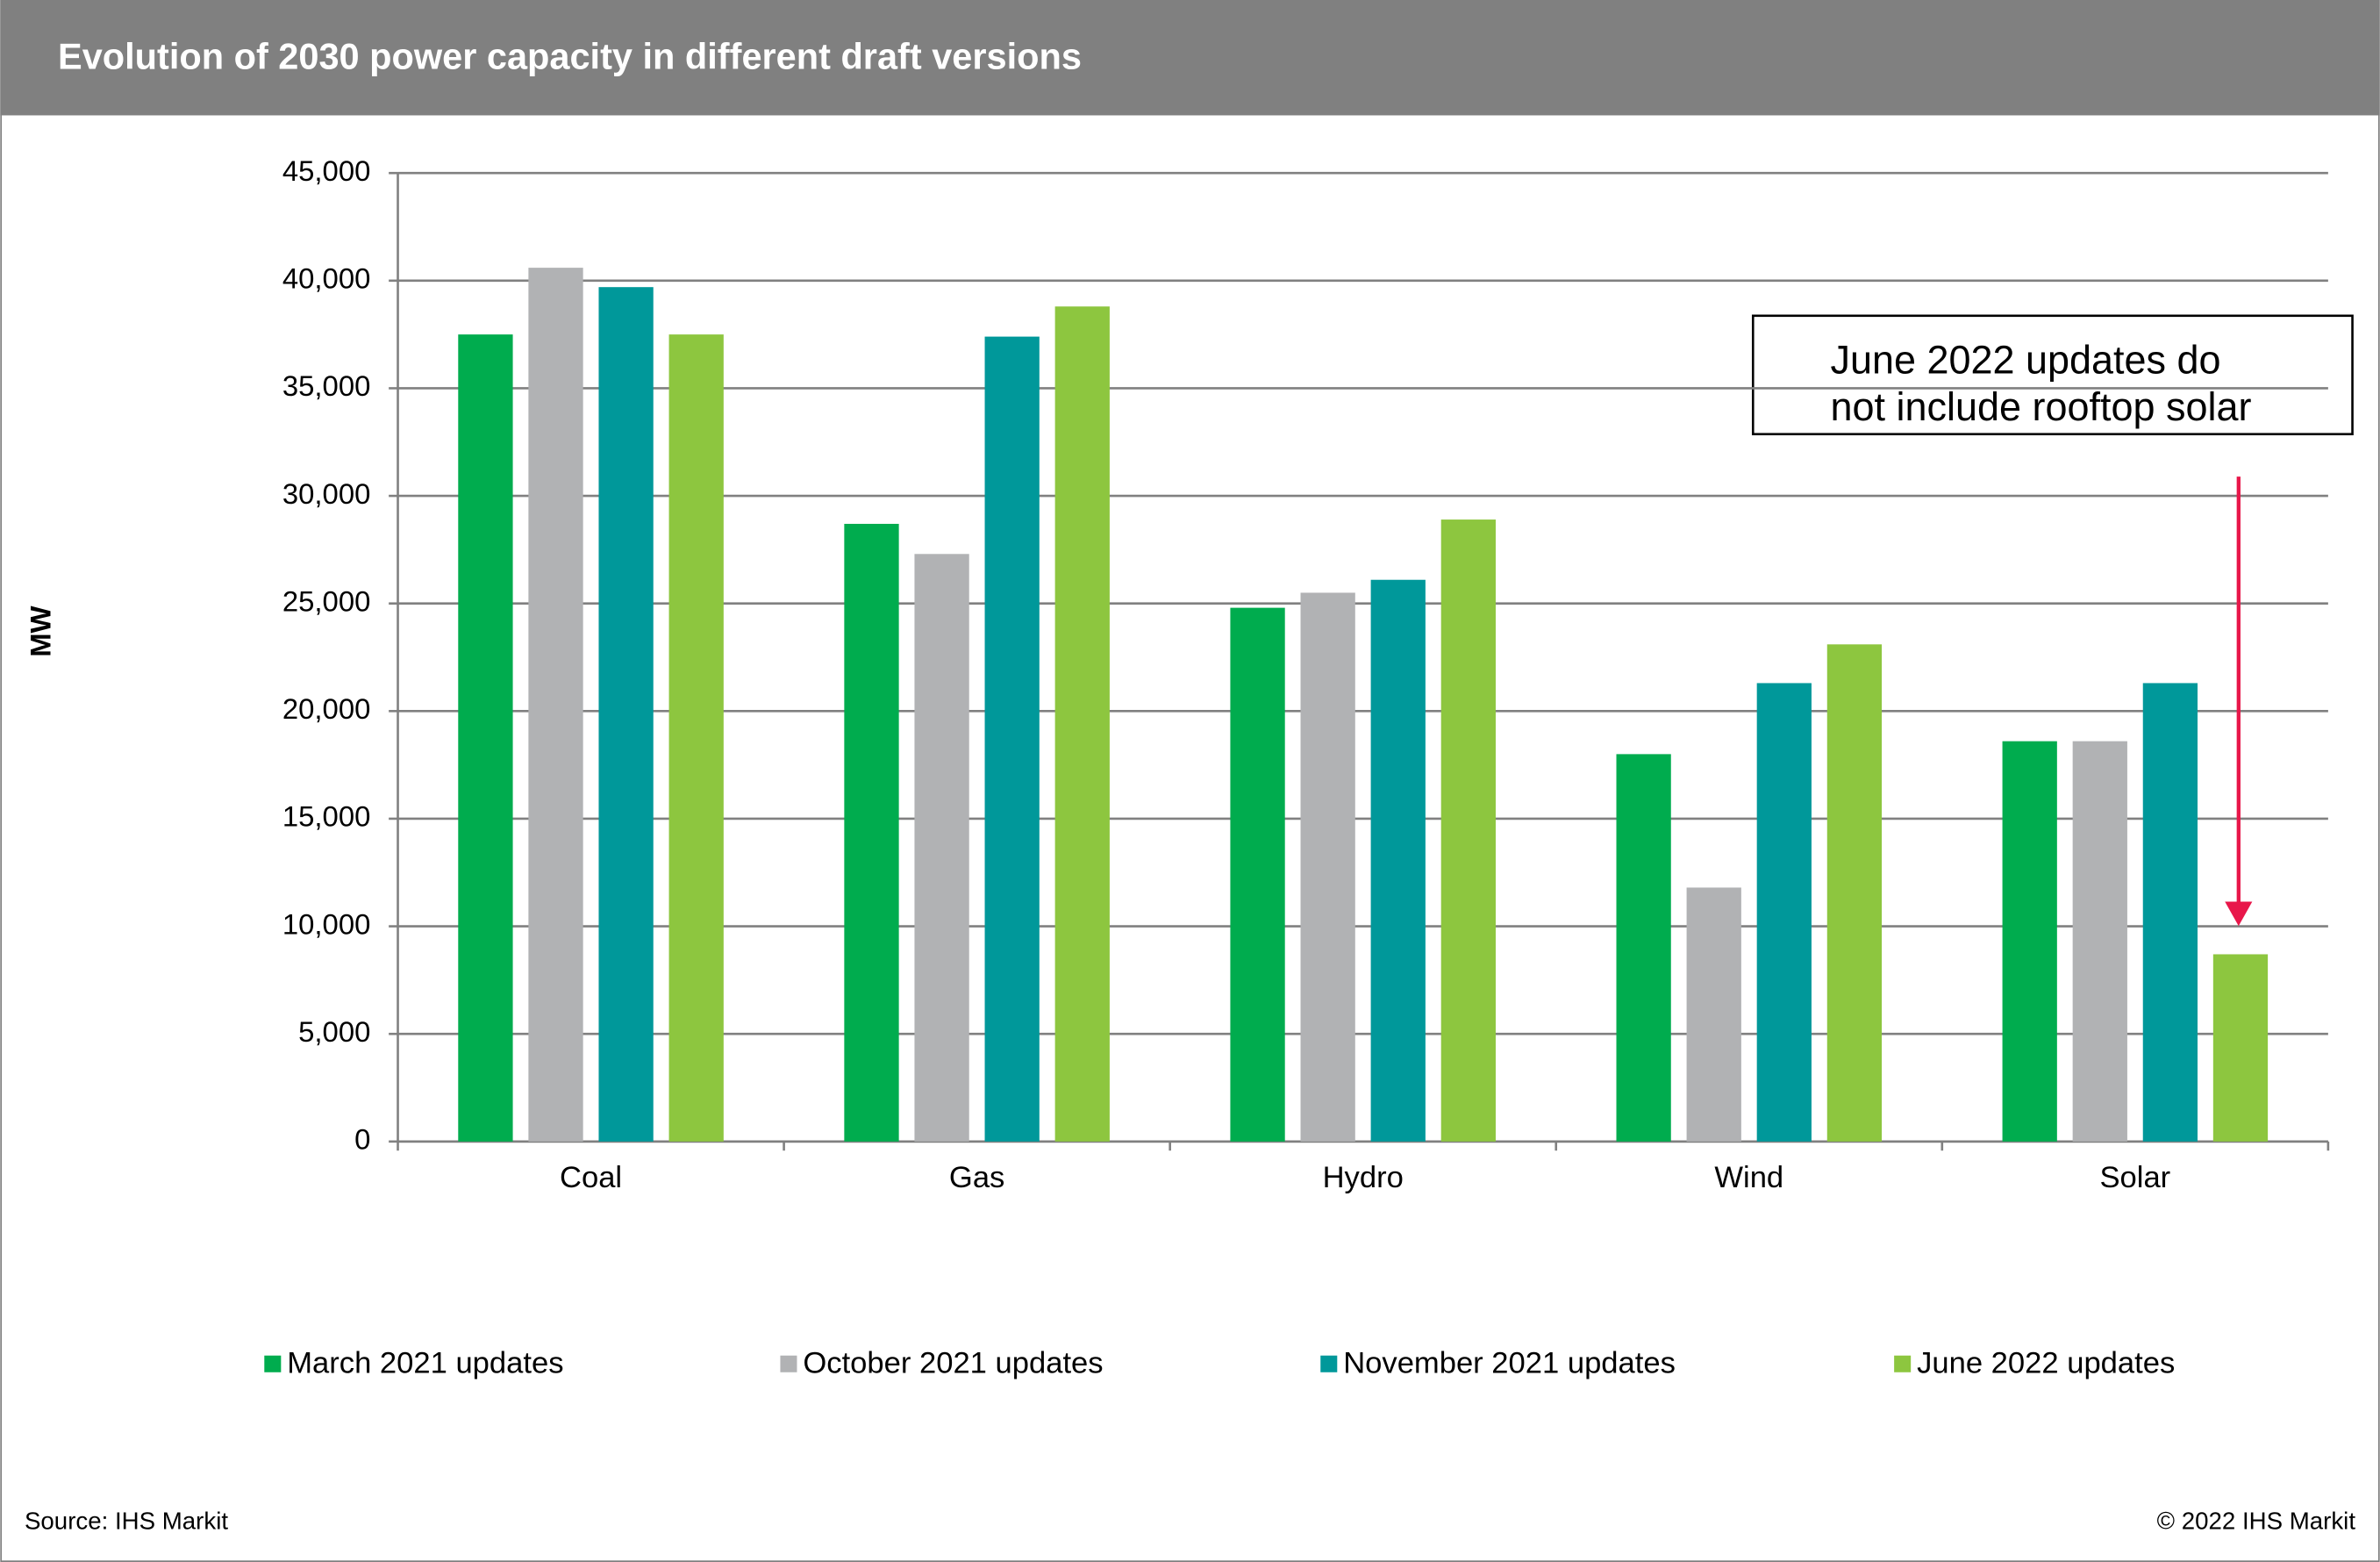  What do you see at coordinates (1190, 58) in the screenshot?
I see `header` at bounding box center [1190, 58].